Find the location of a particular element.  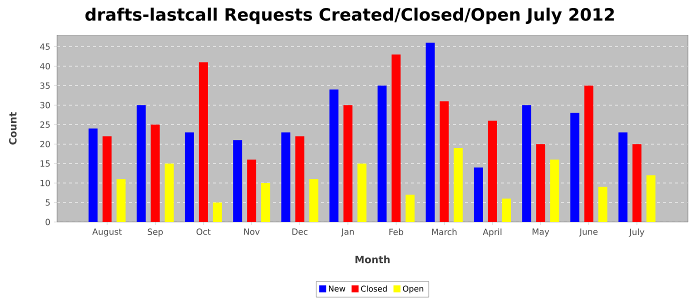

x-tick-label: July is located at coordinates (636, 232).